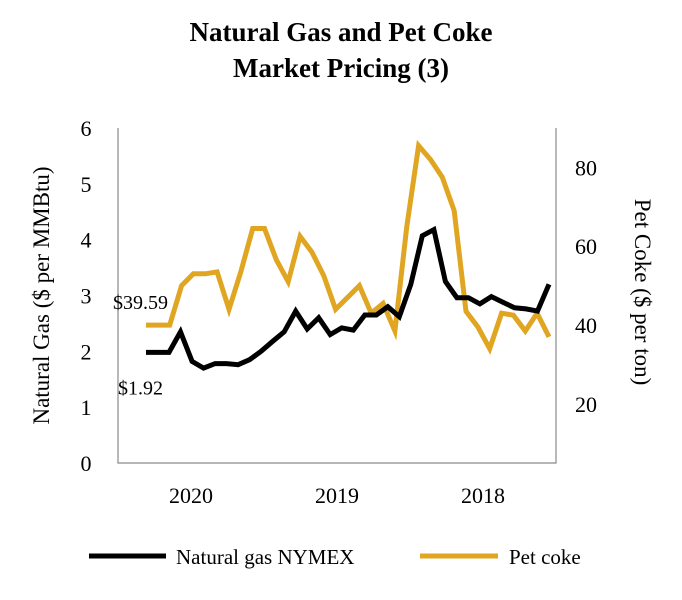  I want to click on y-left-tick-label: 2, so click(86, 351).